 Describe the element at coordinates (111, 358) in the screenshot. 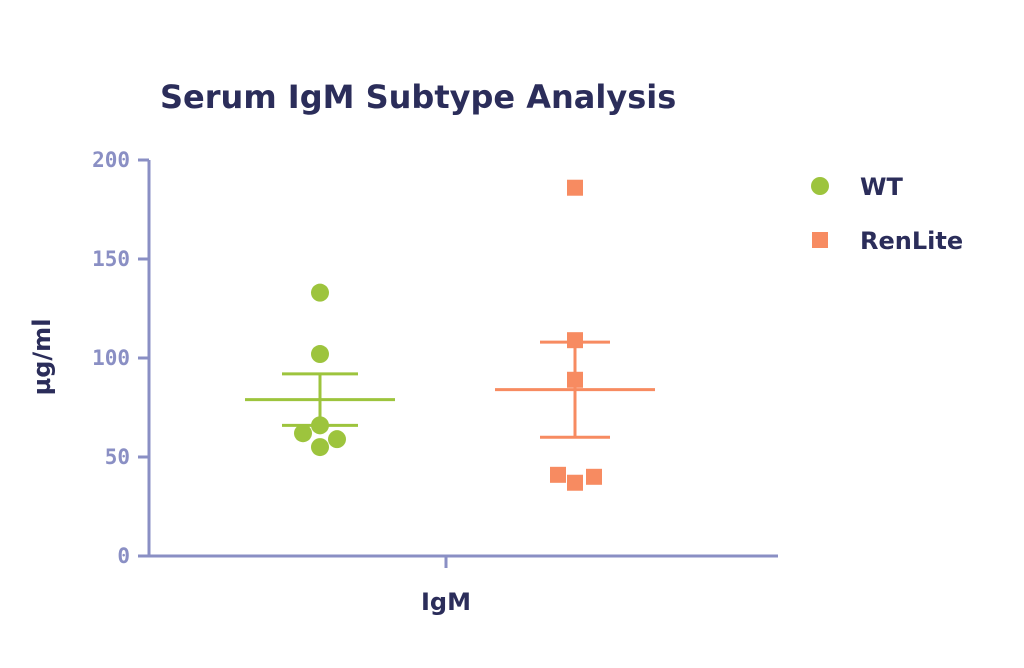

I see `y-tick-label: 100` at that location.